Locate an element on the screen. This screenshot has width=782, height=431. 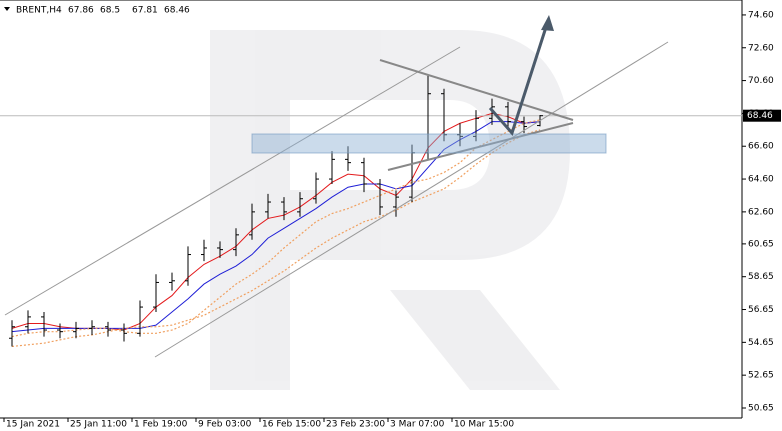
y-tick-label: 52.65 is located at coordinates (761, 376).